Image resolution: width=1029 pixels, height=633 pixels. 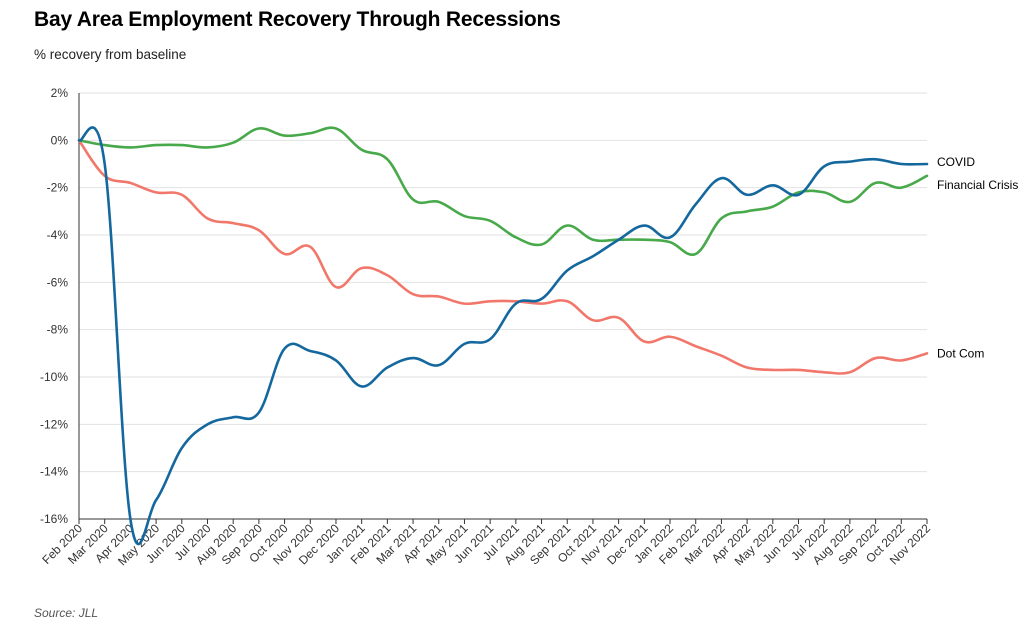 What do you see at coordinates (960, 353) in the screenshot?
I see `series-label-dot-com: Dot Com` at bounding box center [960, 353].